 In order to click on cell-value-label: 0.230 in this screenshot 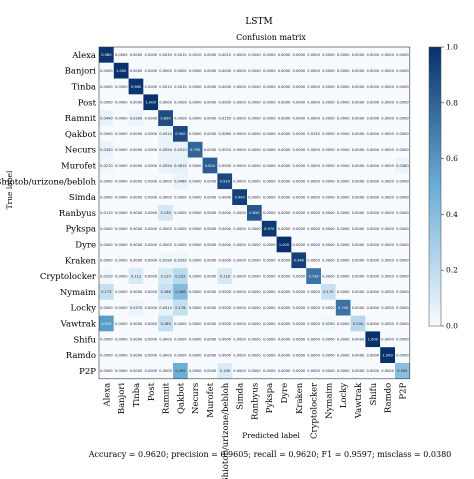, I will do `click(358, 324)`.